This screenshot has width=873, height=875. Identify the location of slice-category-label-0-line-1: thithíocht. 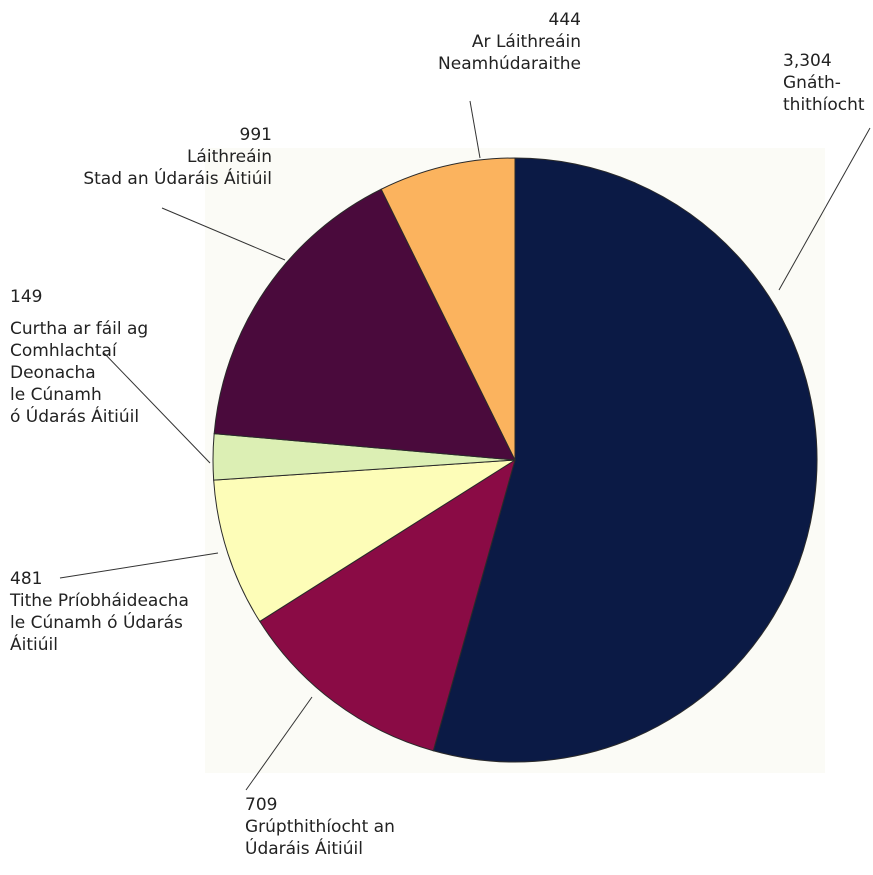
(824, 105).